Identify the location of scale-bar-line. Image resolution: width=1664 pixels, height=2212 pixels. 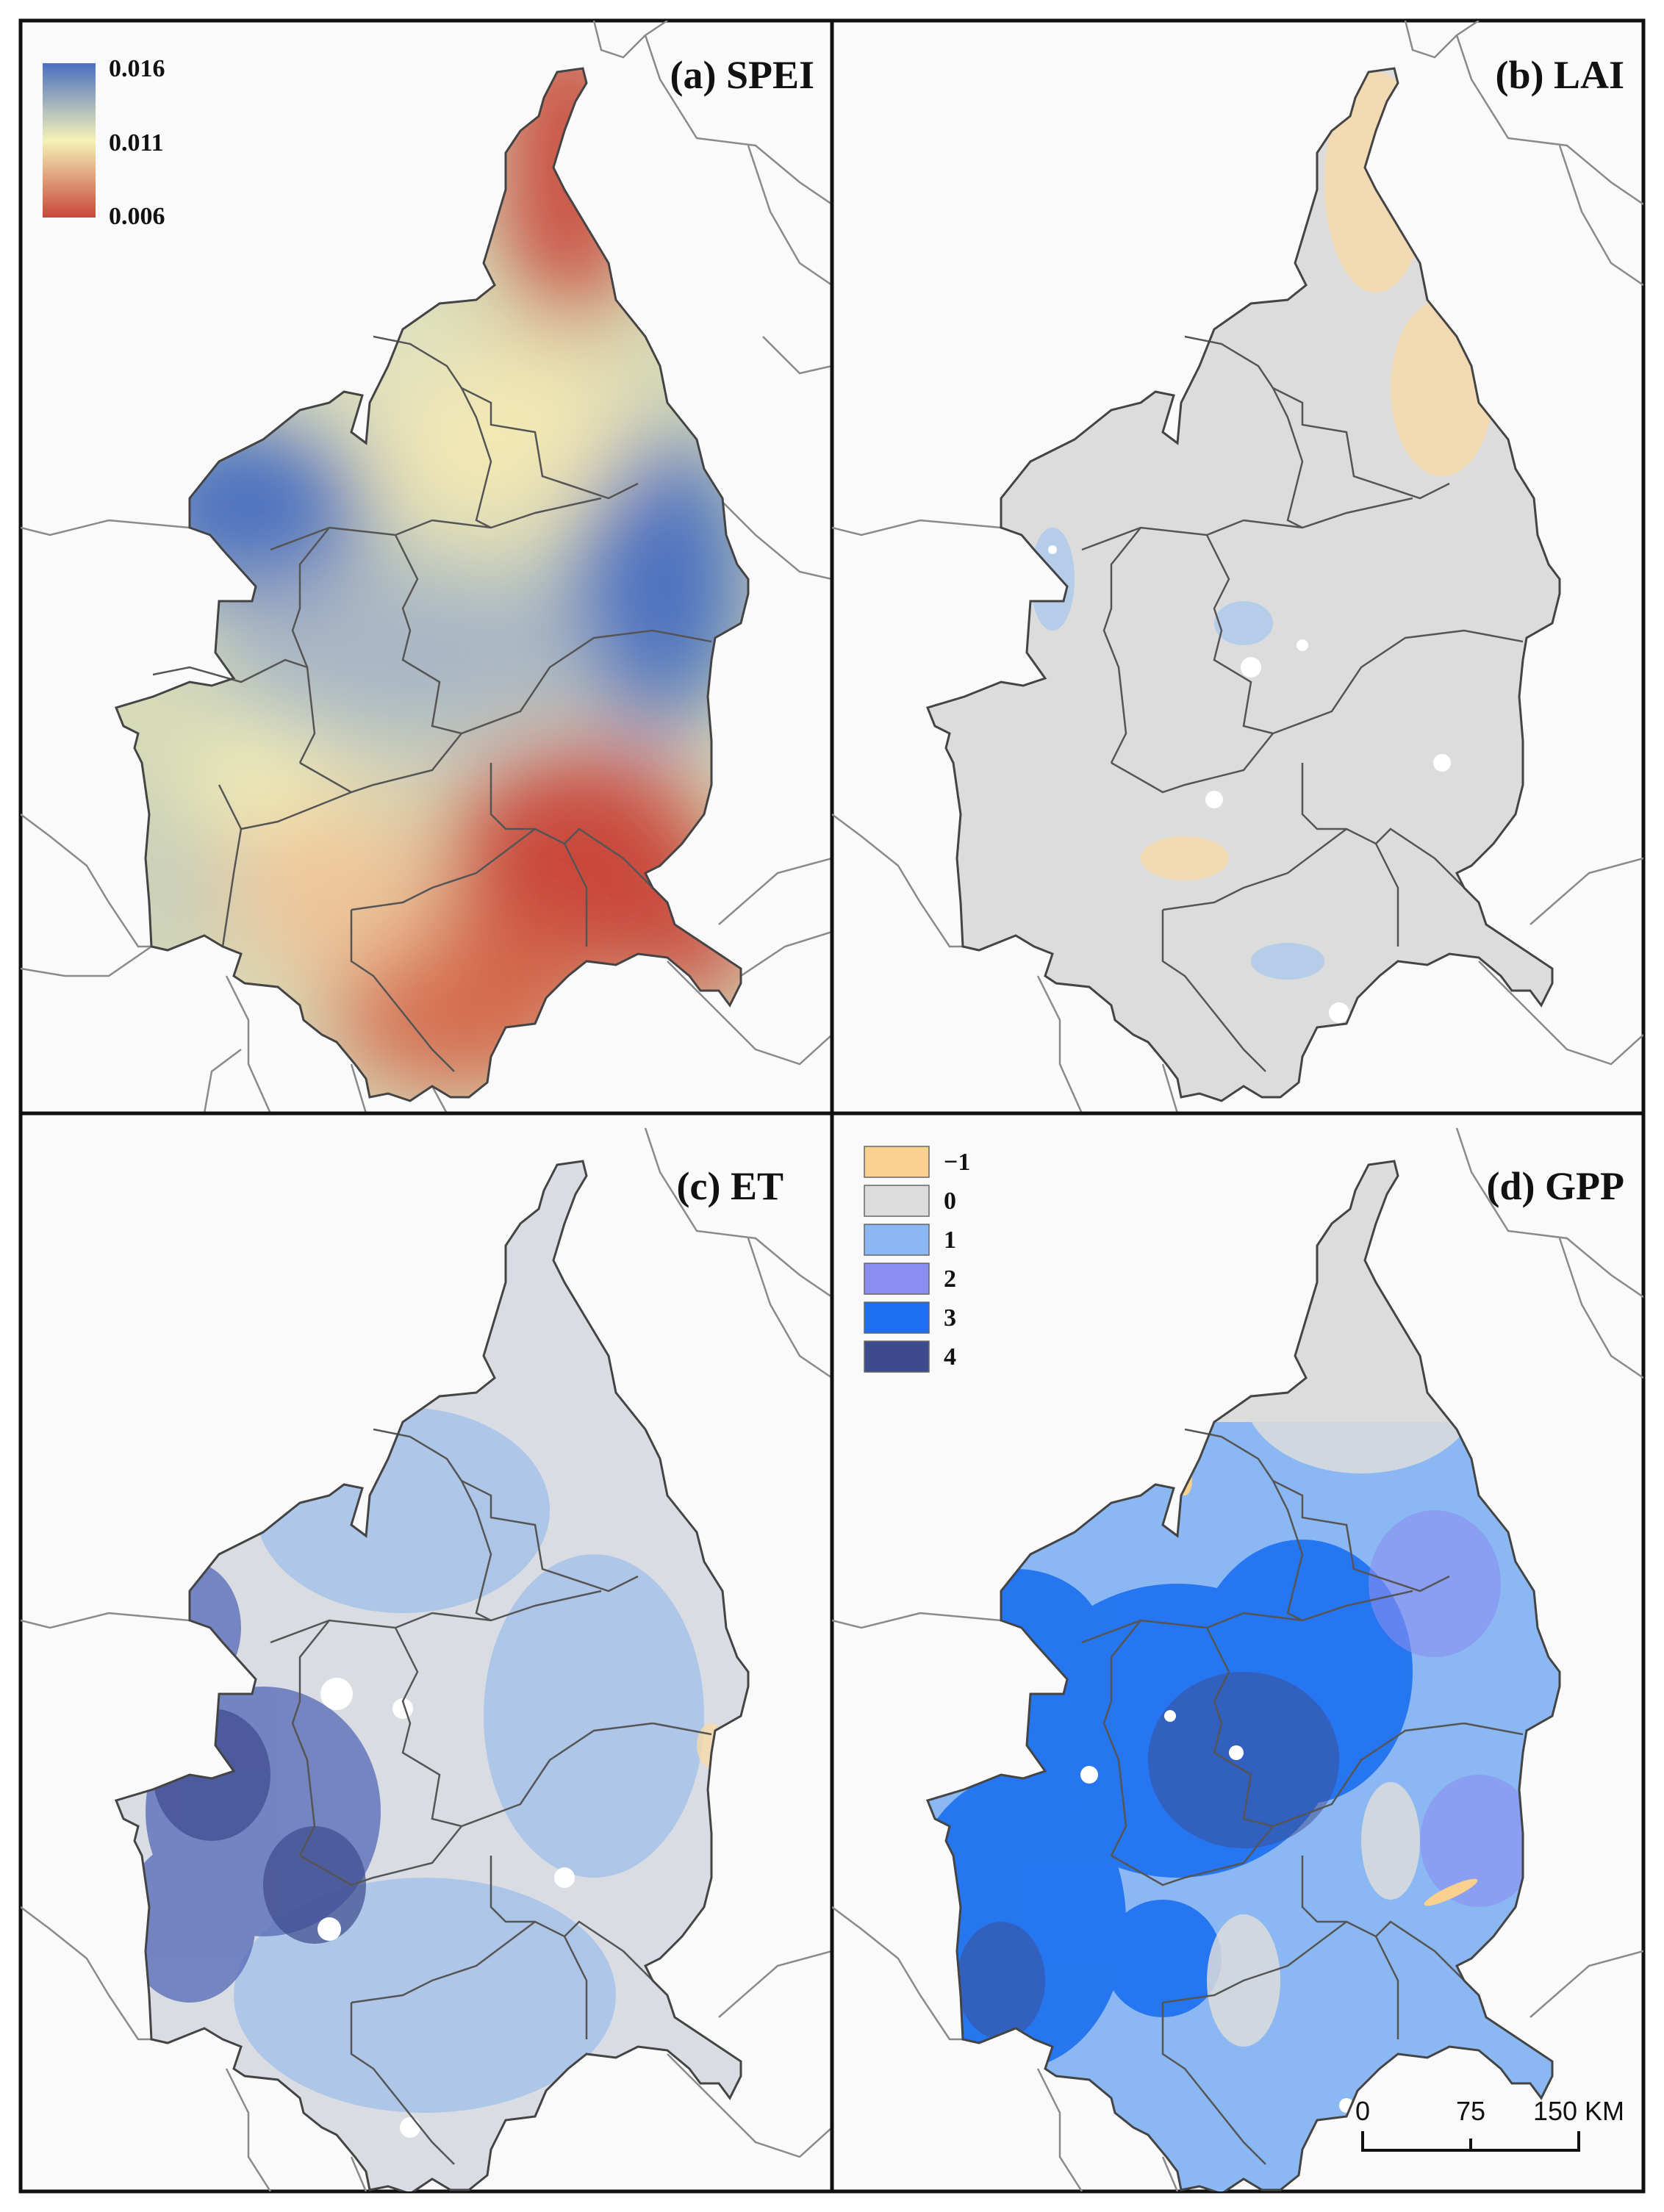
(1470, 2141).